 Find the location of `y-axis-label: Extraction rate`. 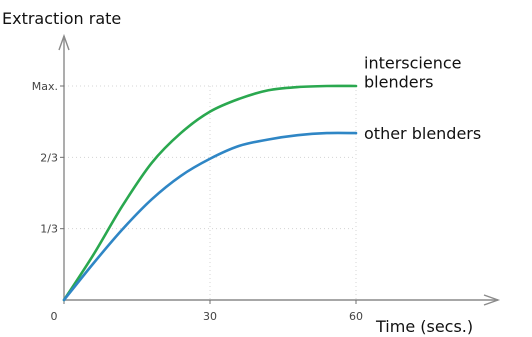

y-axis-label: Extraction rate is located at coordinates (61, 18).